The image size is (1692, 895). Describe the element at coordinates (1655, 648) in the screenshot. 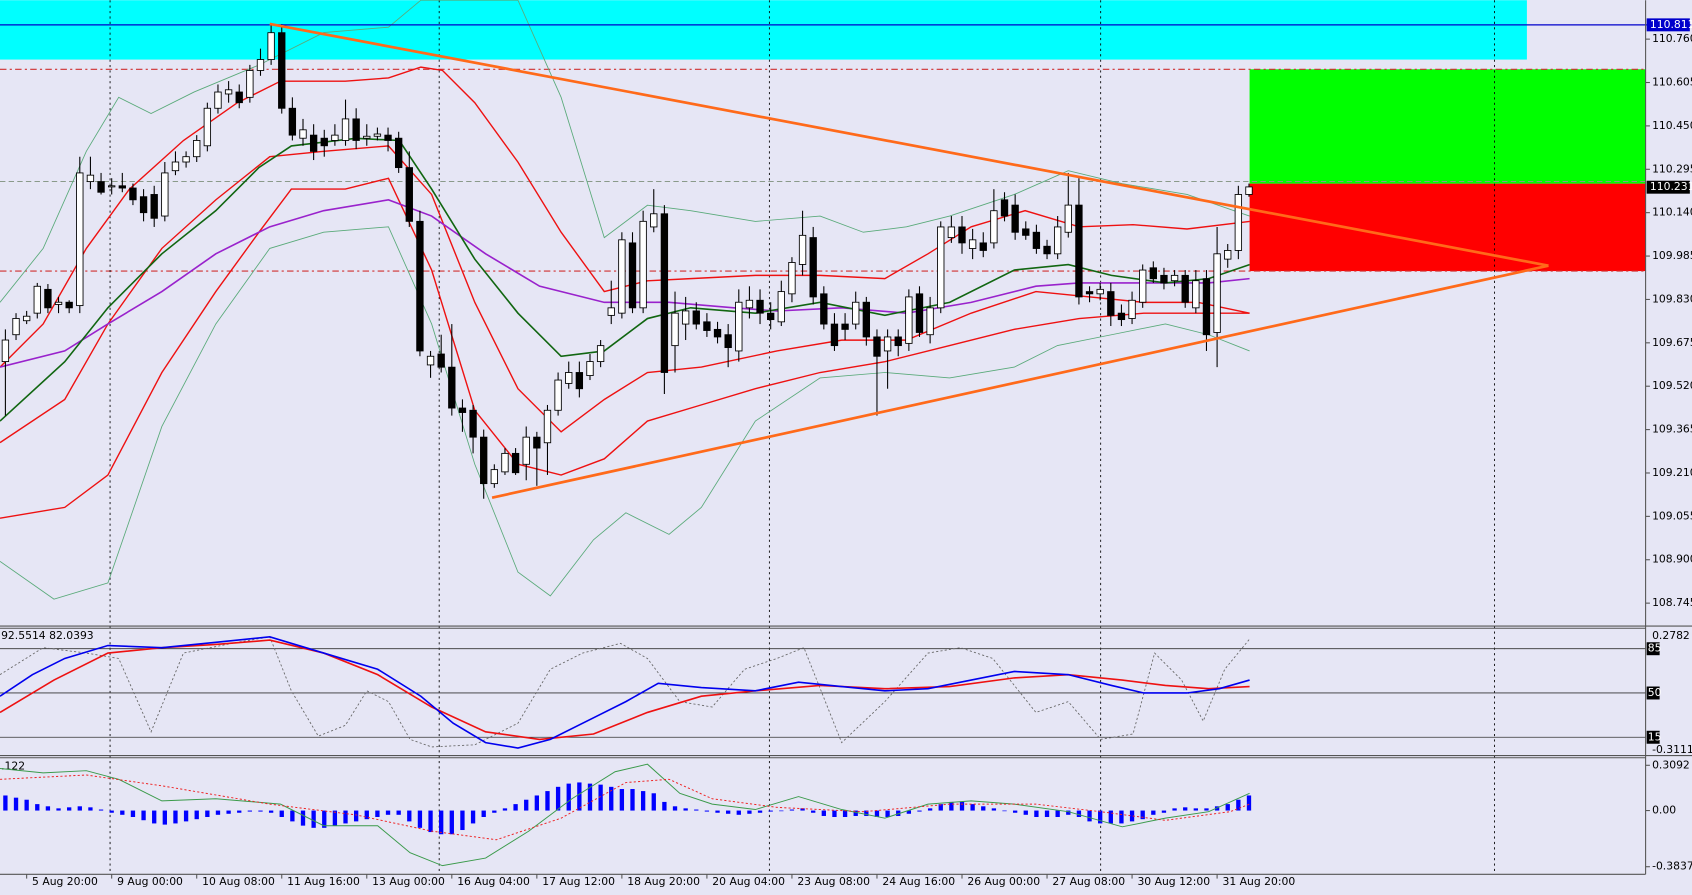

I see `y-tick-label: 85` at that location.